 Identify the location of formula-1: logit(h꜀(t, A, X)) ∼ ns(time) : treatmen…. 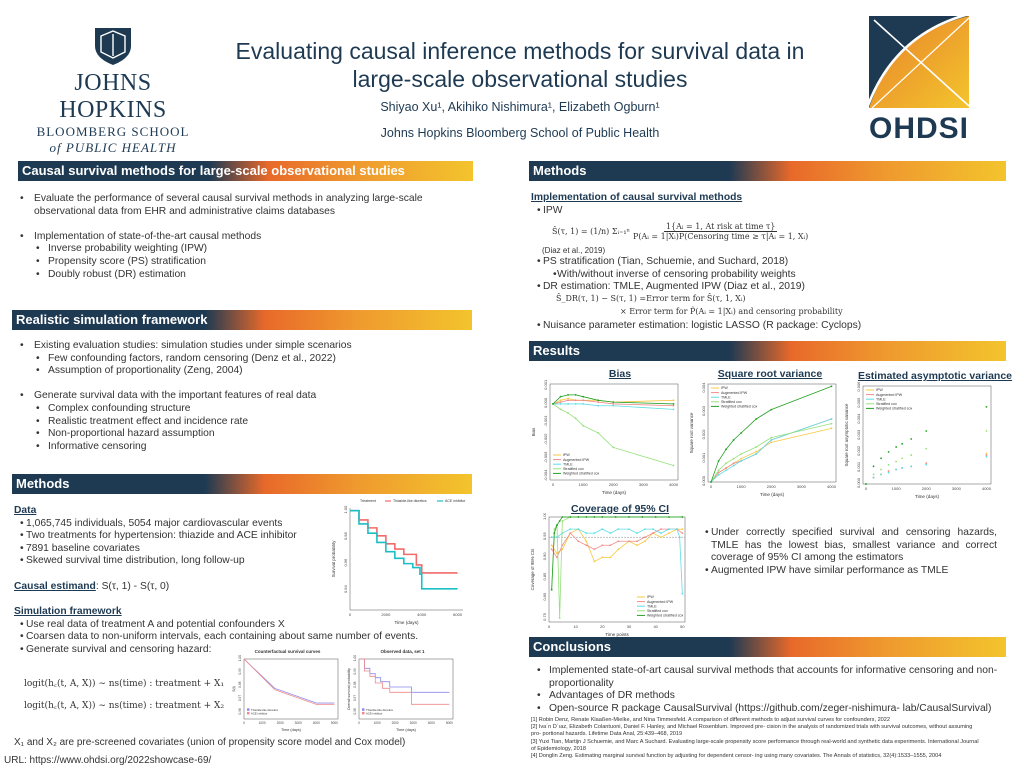
(124, 684).